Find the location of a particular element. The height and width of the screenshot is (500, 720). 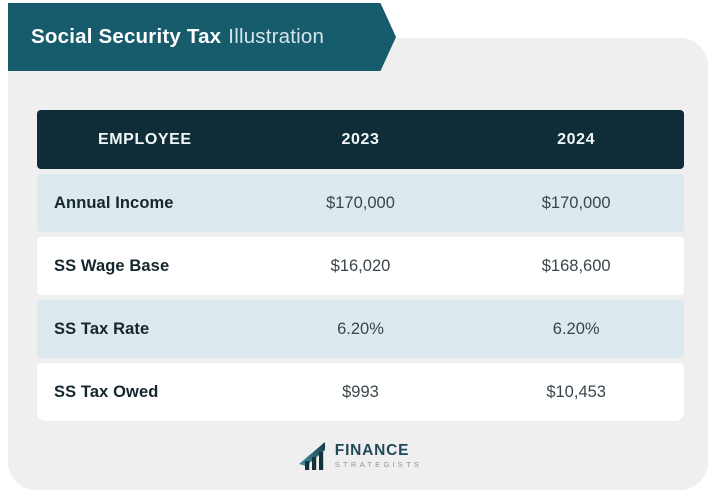

annual-income-2023-value: $170,000 is located at coordinates (360, 202).